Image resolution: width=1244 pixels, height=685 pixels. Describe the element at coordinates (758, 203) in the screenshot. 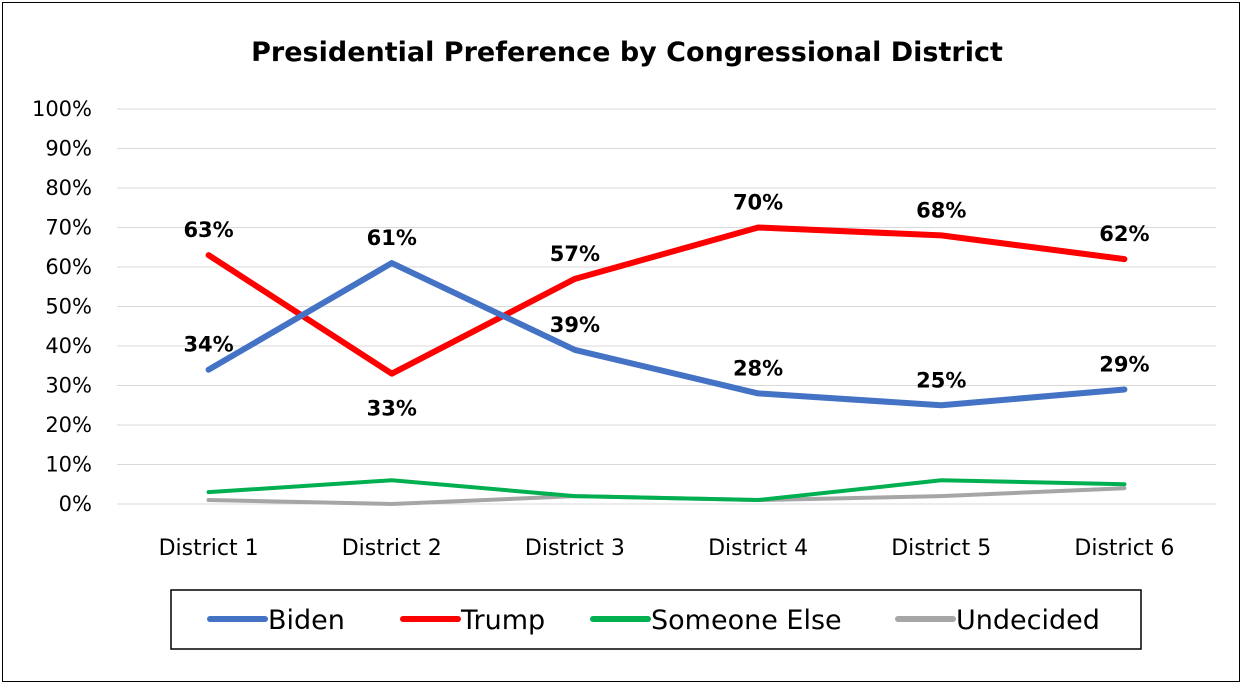

I see `data-label: 70%` at that location.